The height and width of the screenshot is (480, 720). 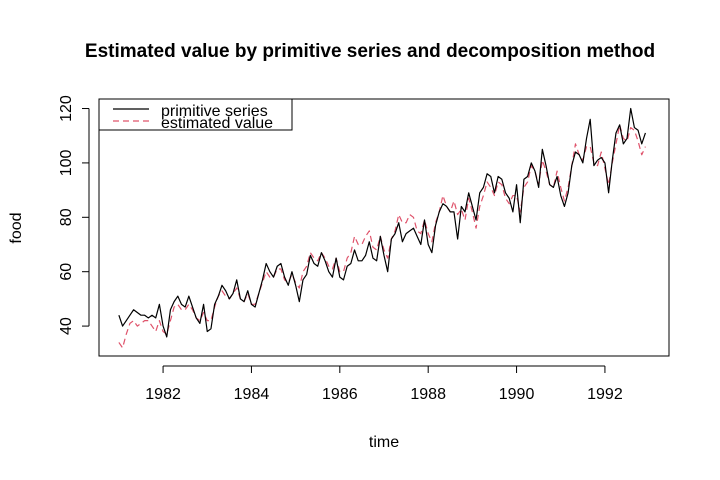 I want to click on x-tick-label: 1992, so click(x=605, y=394).